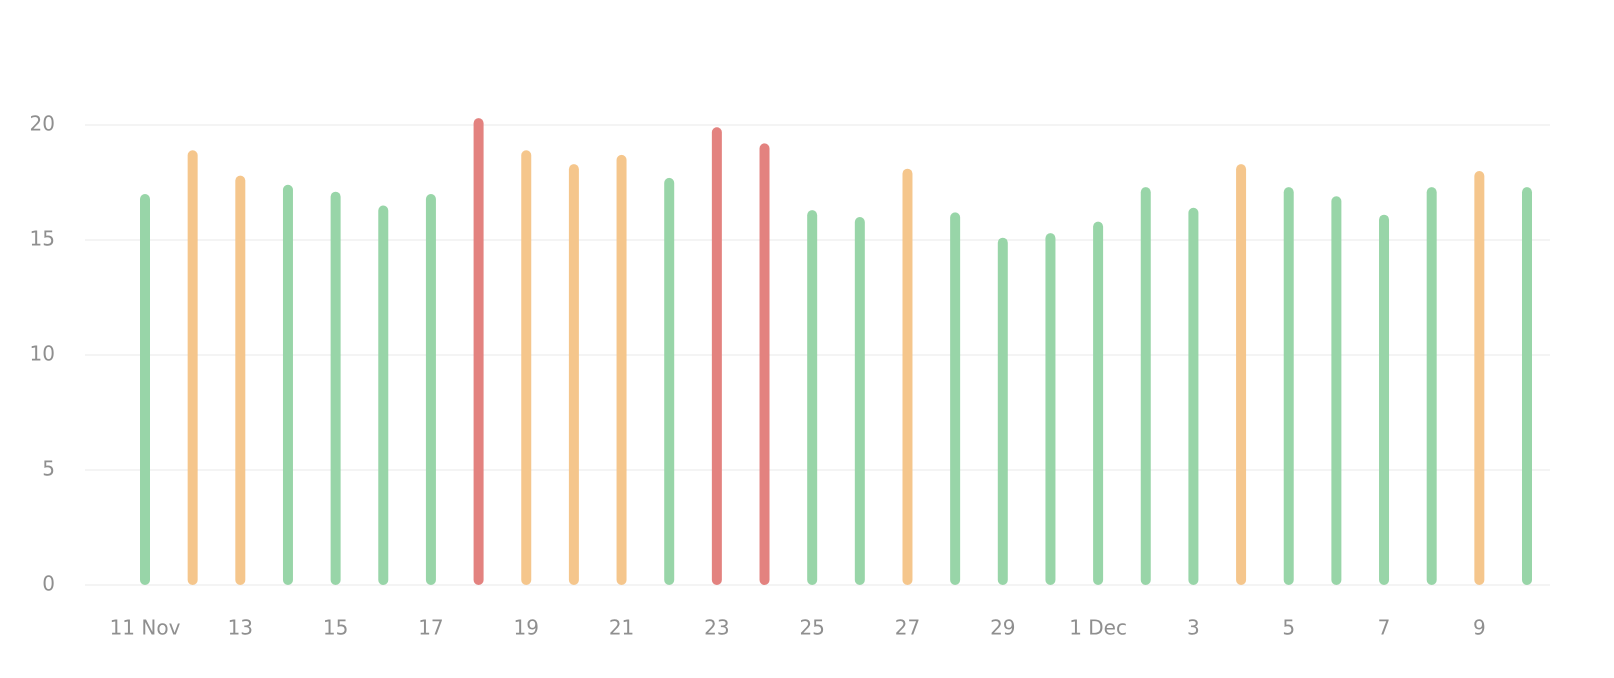  Describe the element at coordinates (42, 239) in the screenshot. I see `y-tick-label: 15` at that location.